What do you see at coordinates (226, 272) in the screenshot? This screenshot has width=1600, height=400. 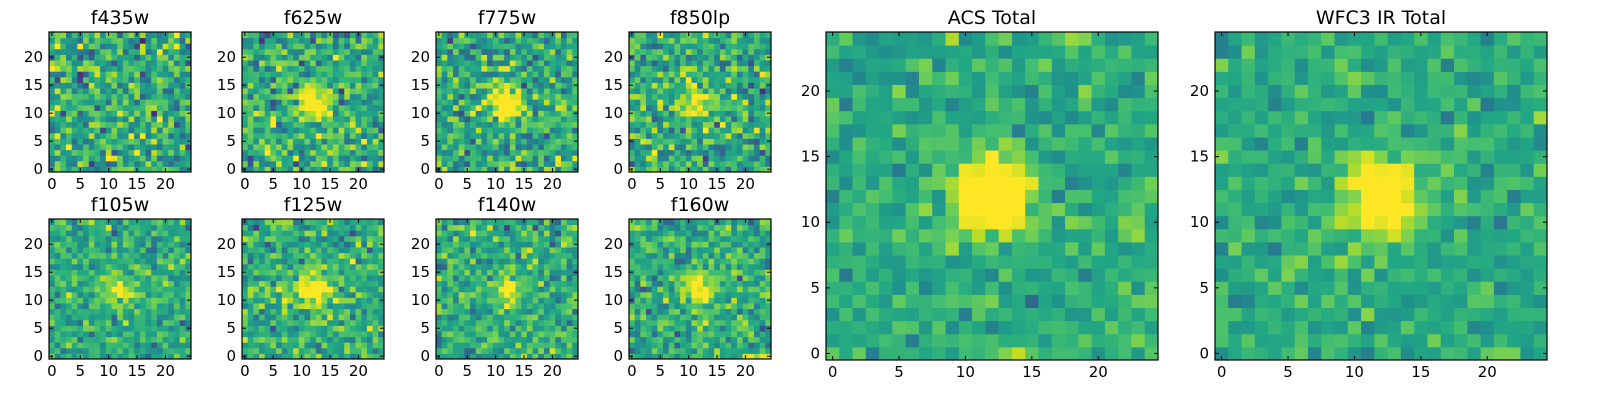 I see `y-tick-label: 15` at bounding box center [226, 272].